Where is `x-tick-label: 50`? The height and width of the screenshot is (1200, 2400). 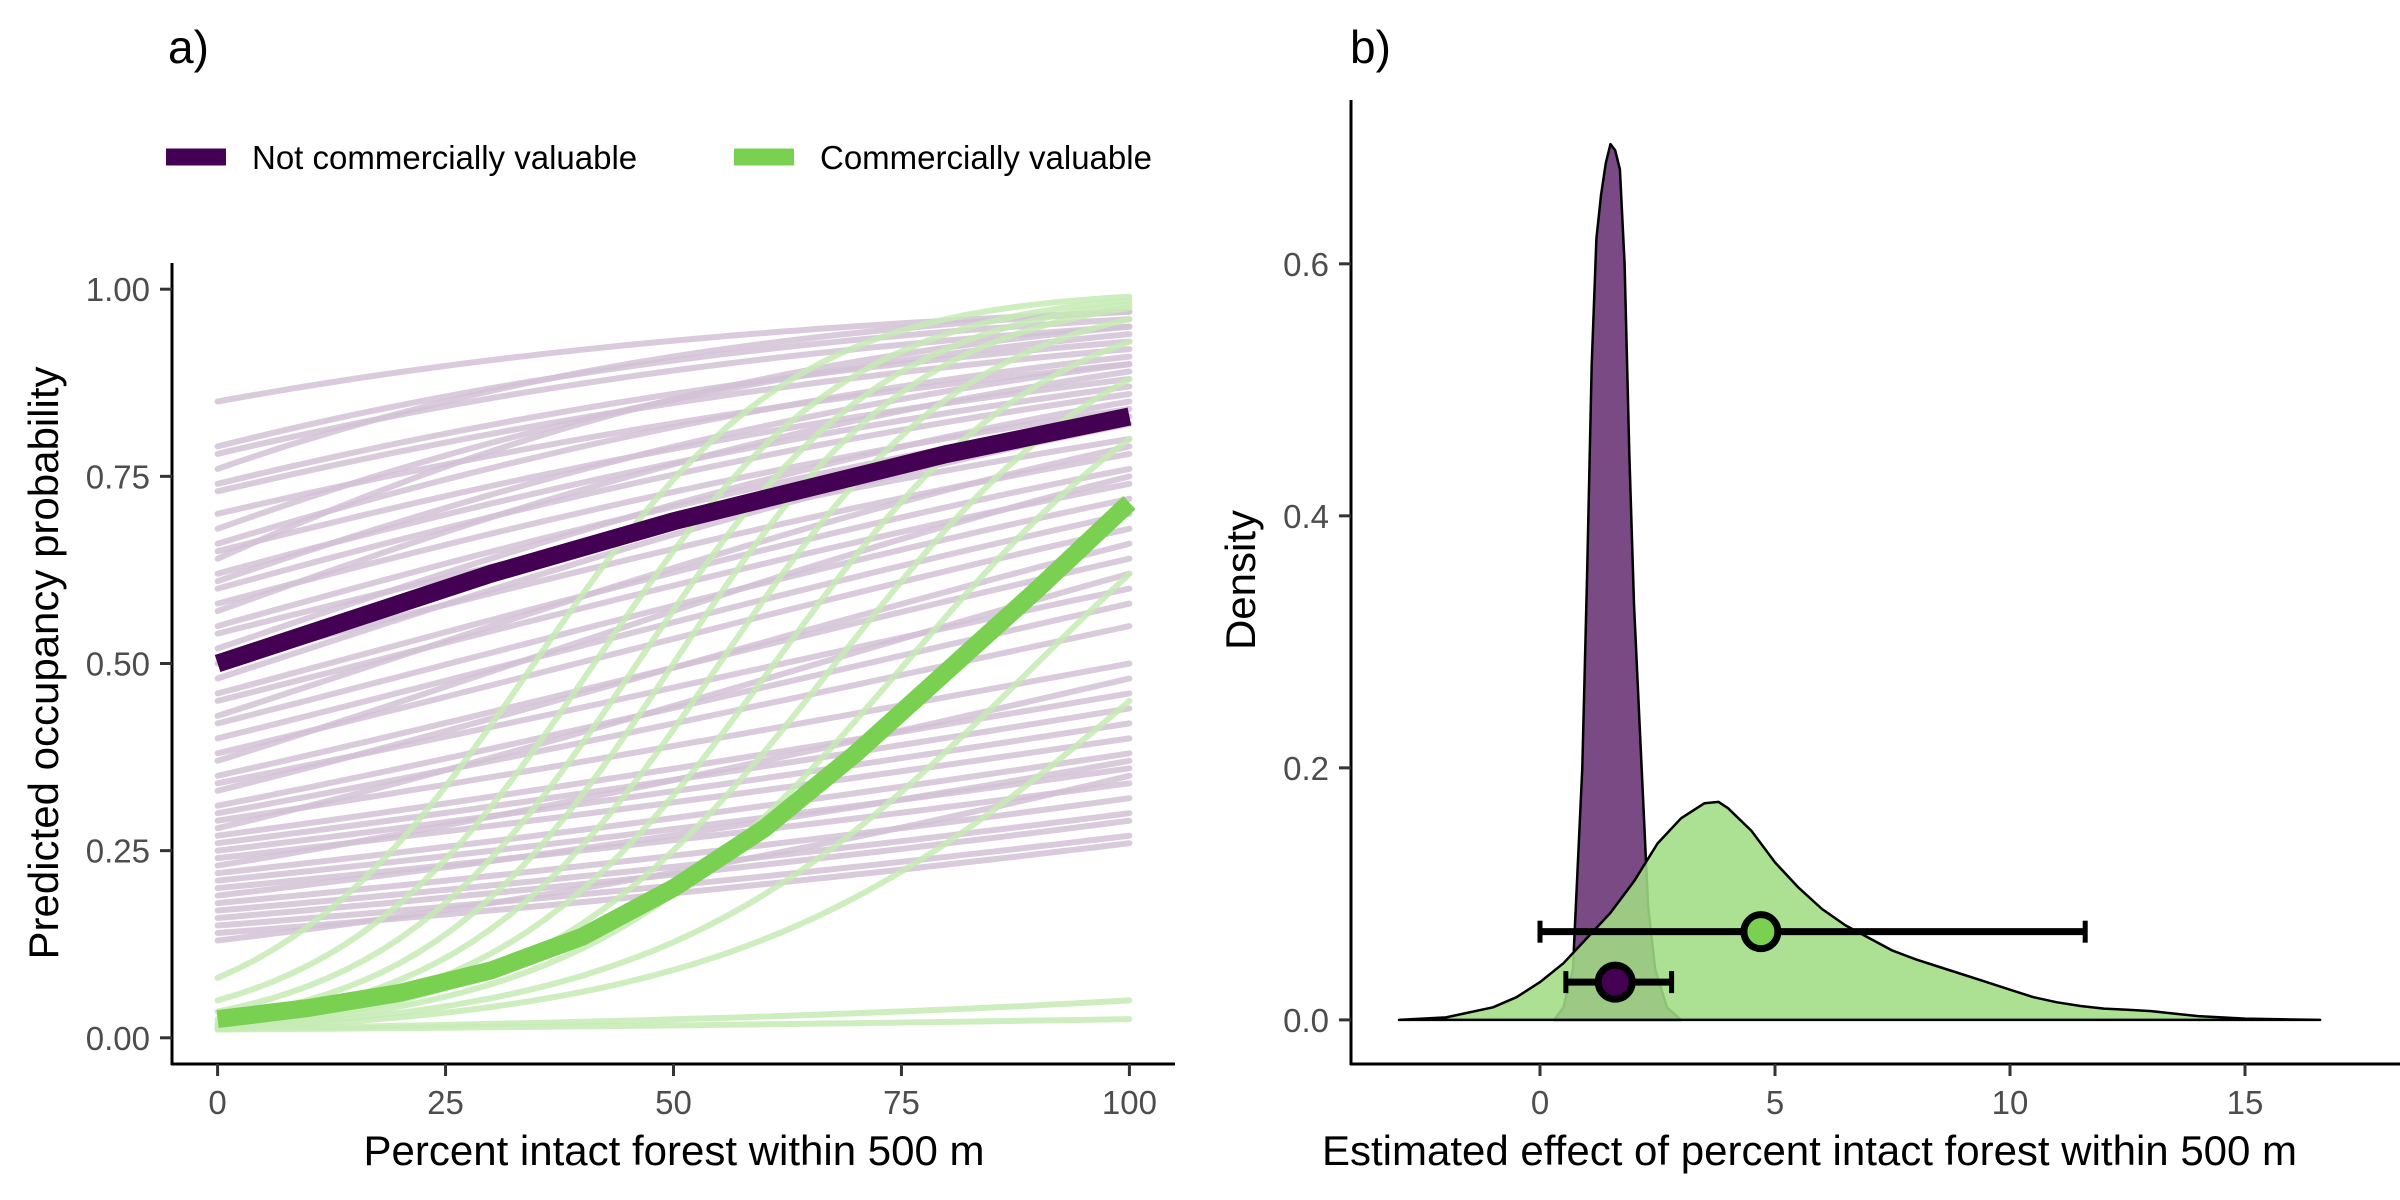
x-tick-label: 50 is located at coordinates (673, 1102).